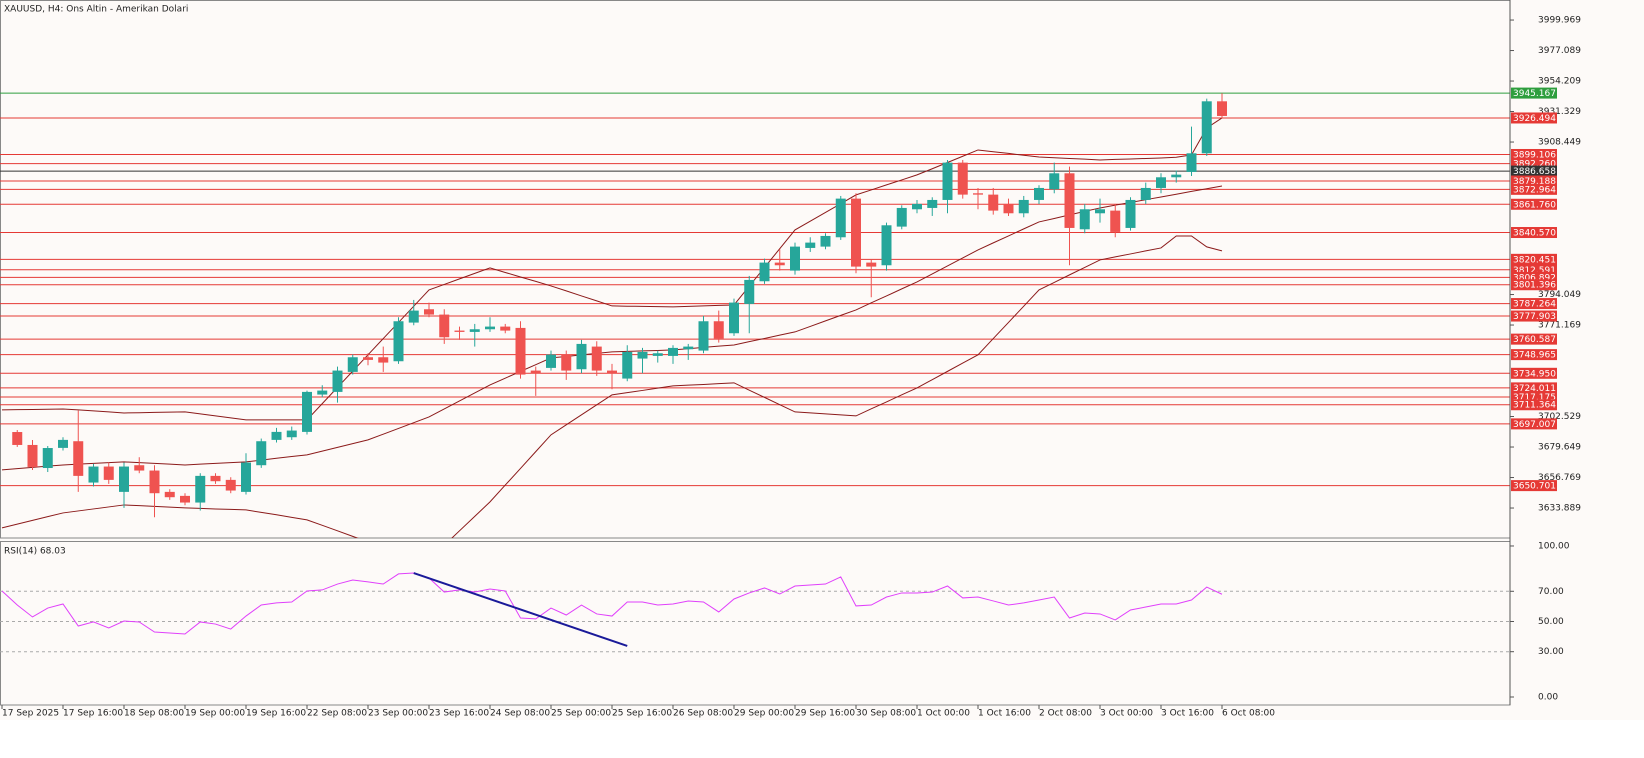 This screenshot has height=758, width=1644. Describe the element at coordinates (825, 714) in the screenshot. I see `x-tick-label: 29 Sep 16:00` at that location.